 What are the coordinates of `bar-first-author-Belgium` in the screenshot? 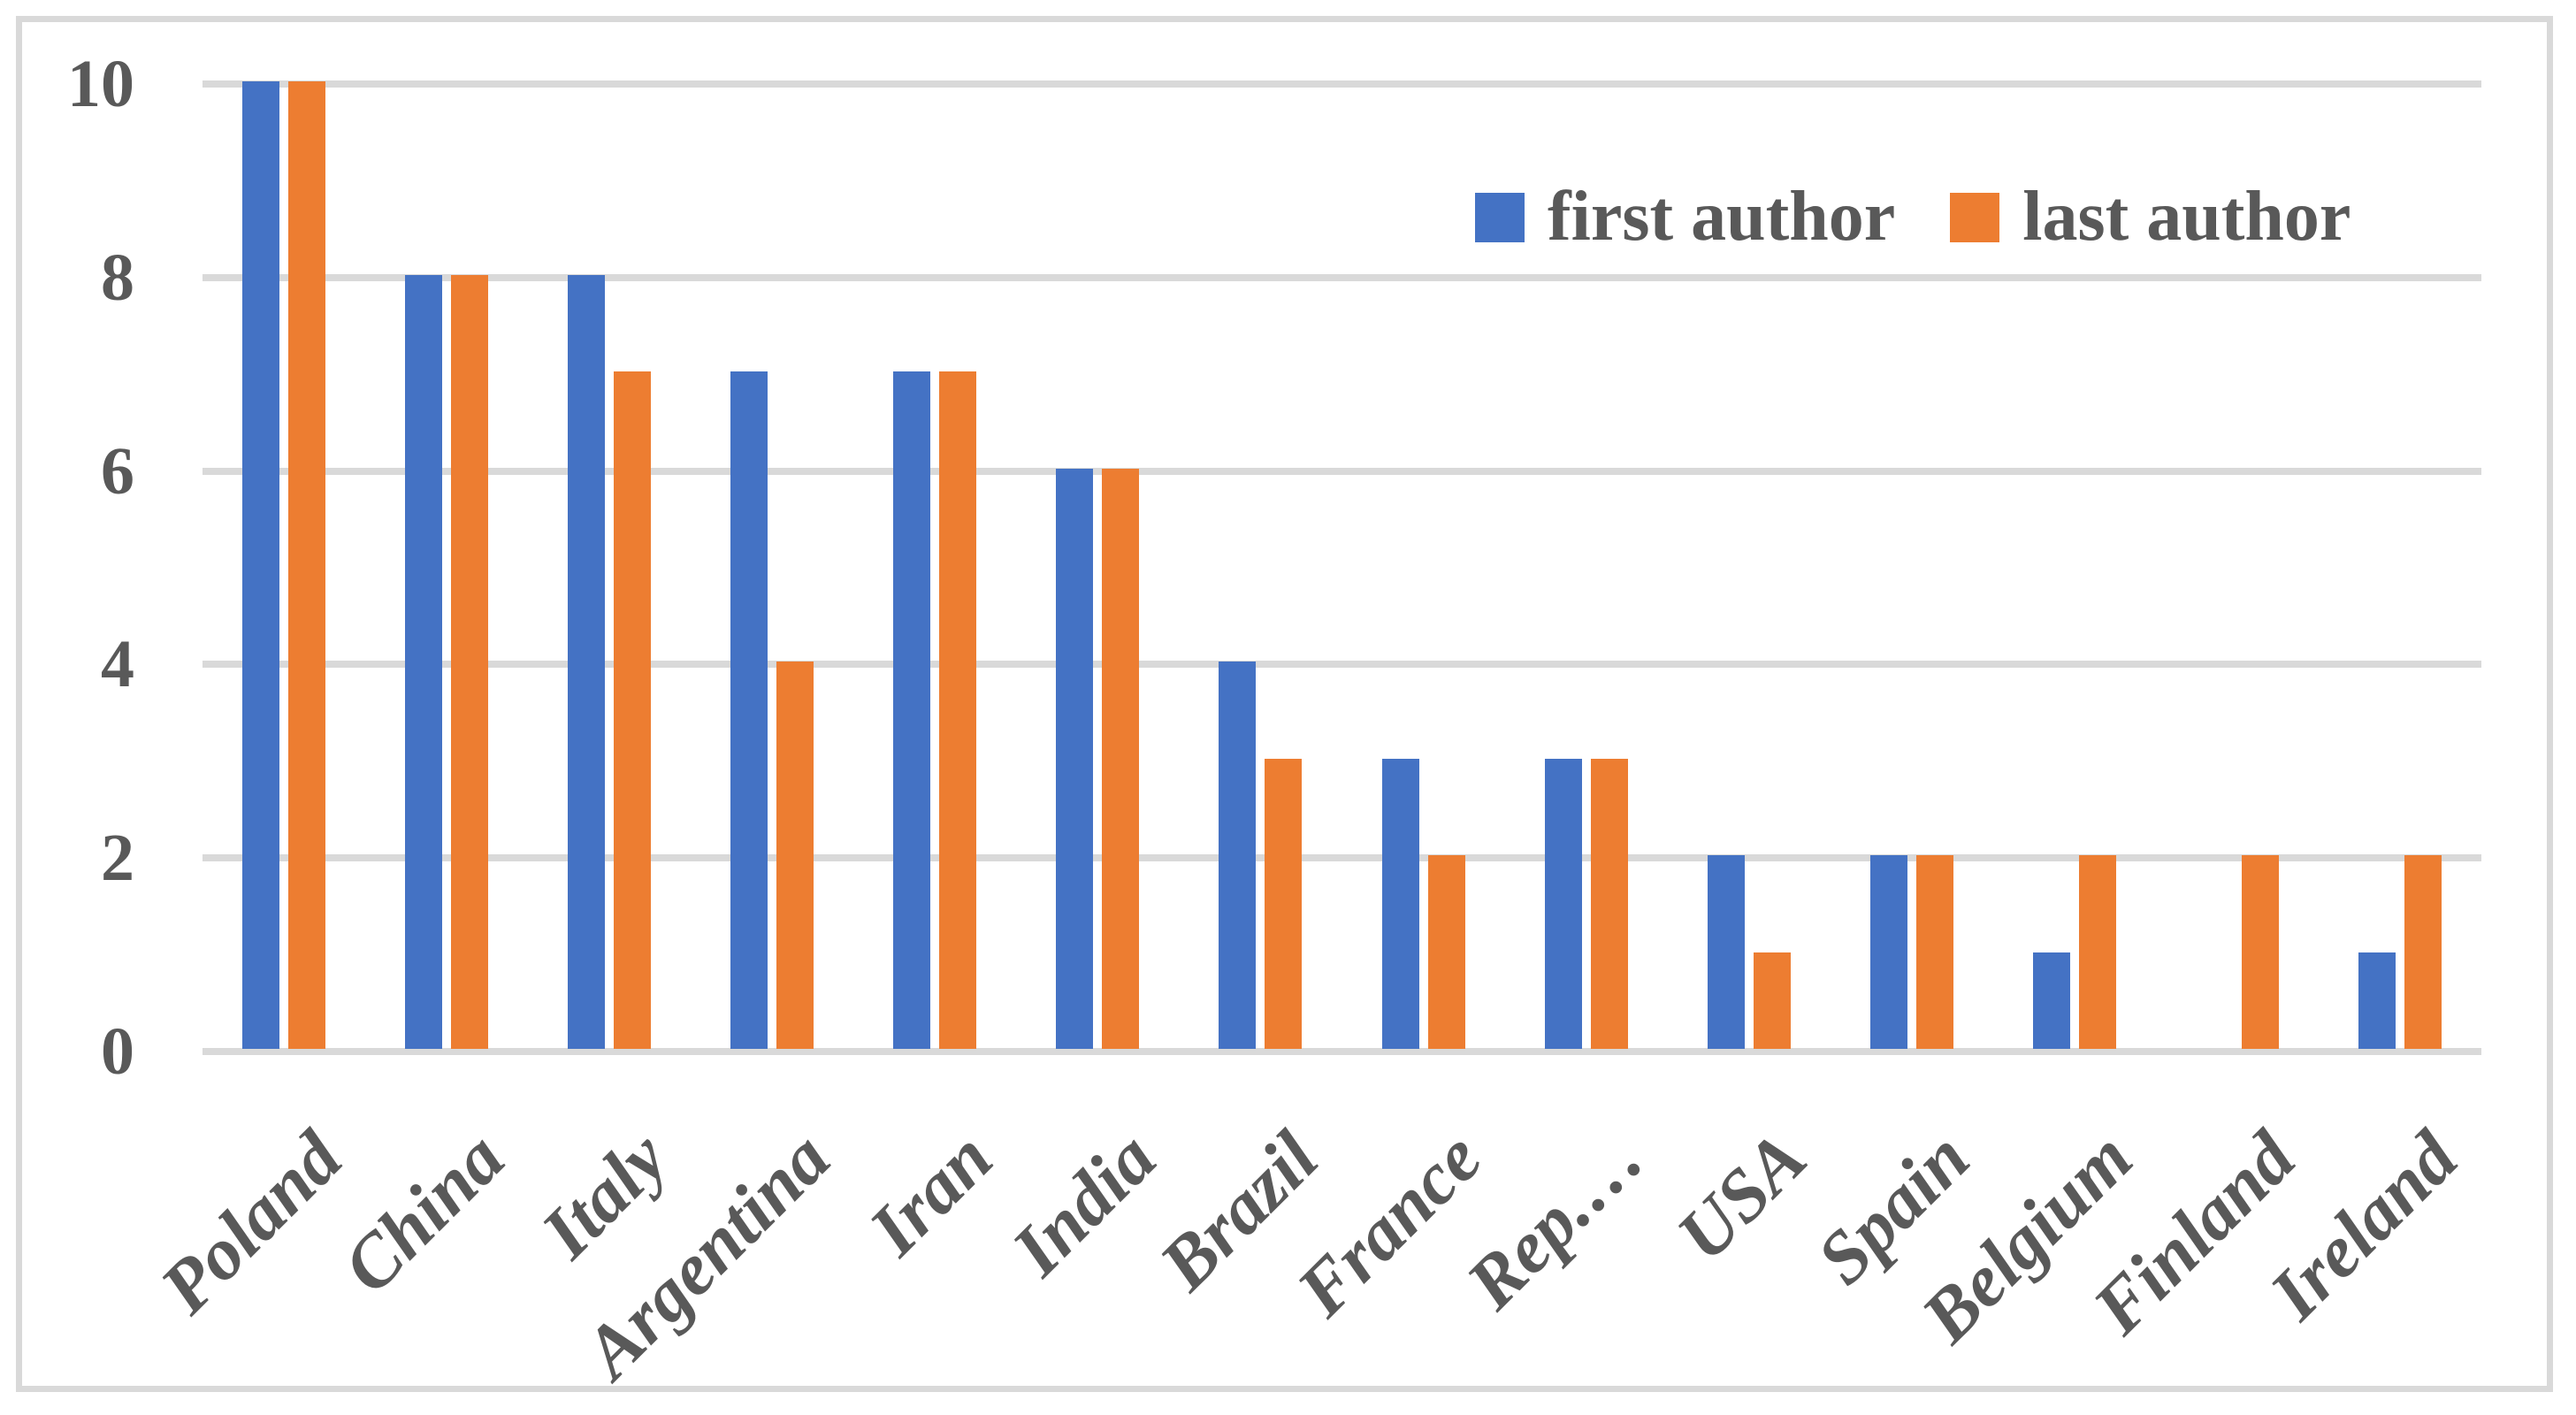 It's located at (2051, 1001).